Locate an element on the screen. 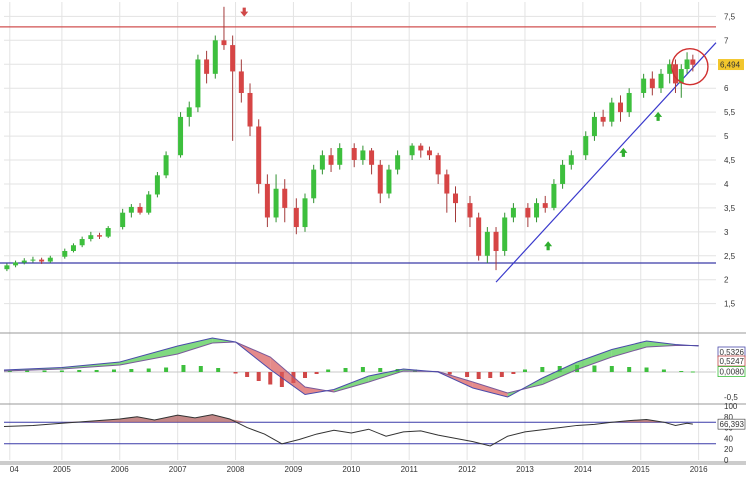  macd-line is located at coordinates (351, 367).